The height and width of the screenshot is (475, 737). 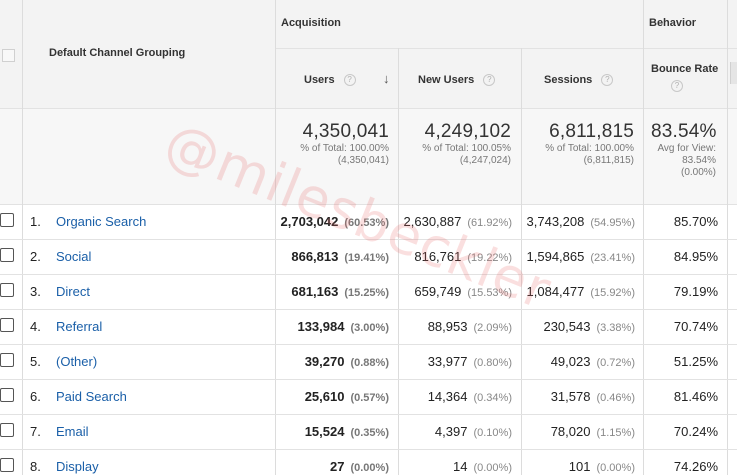 What do you see at coordinates (101, 221) in the screenshot?
I see `channel-link: Organic Search` at bounding box center [101, 221].